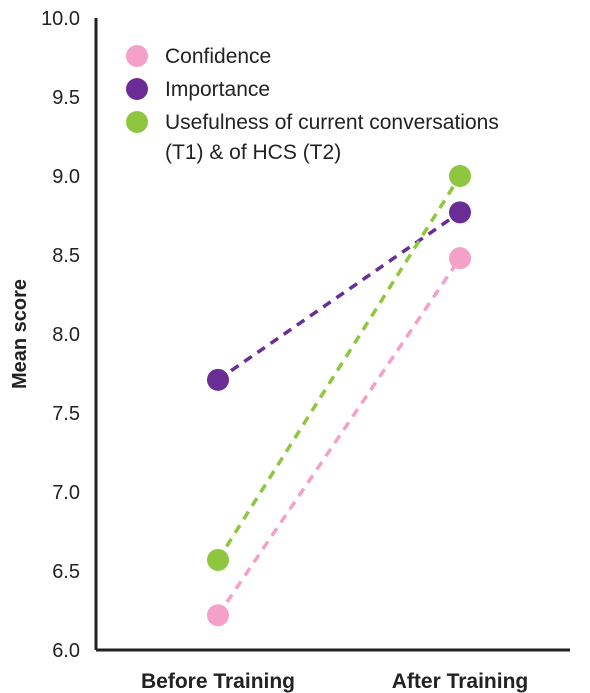  What do you see at coordinates (66, 651) in the screenshot?
I see `y-tick-label: 6.0` at bounding box center [66, 651].